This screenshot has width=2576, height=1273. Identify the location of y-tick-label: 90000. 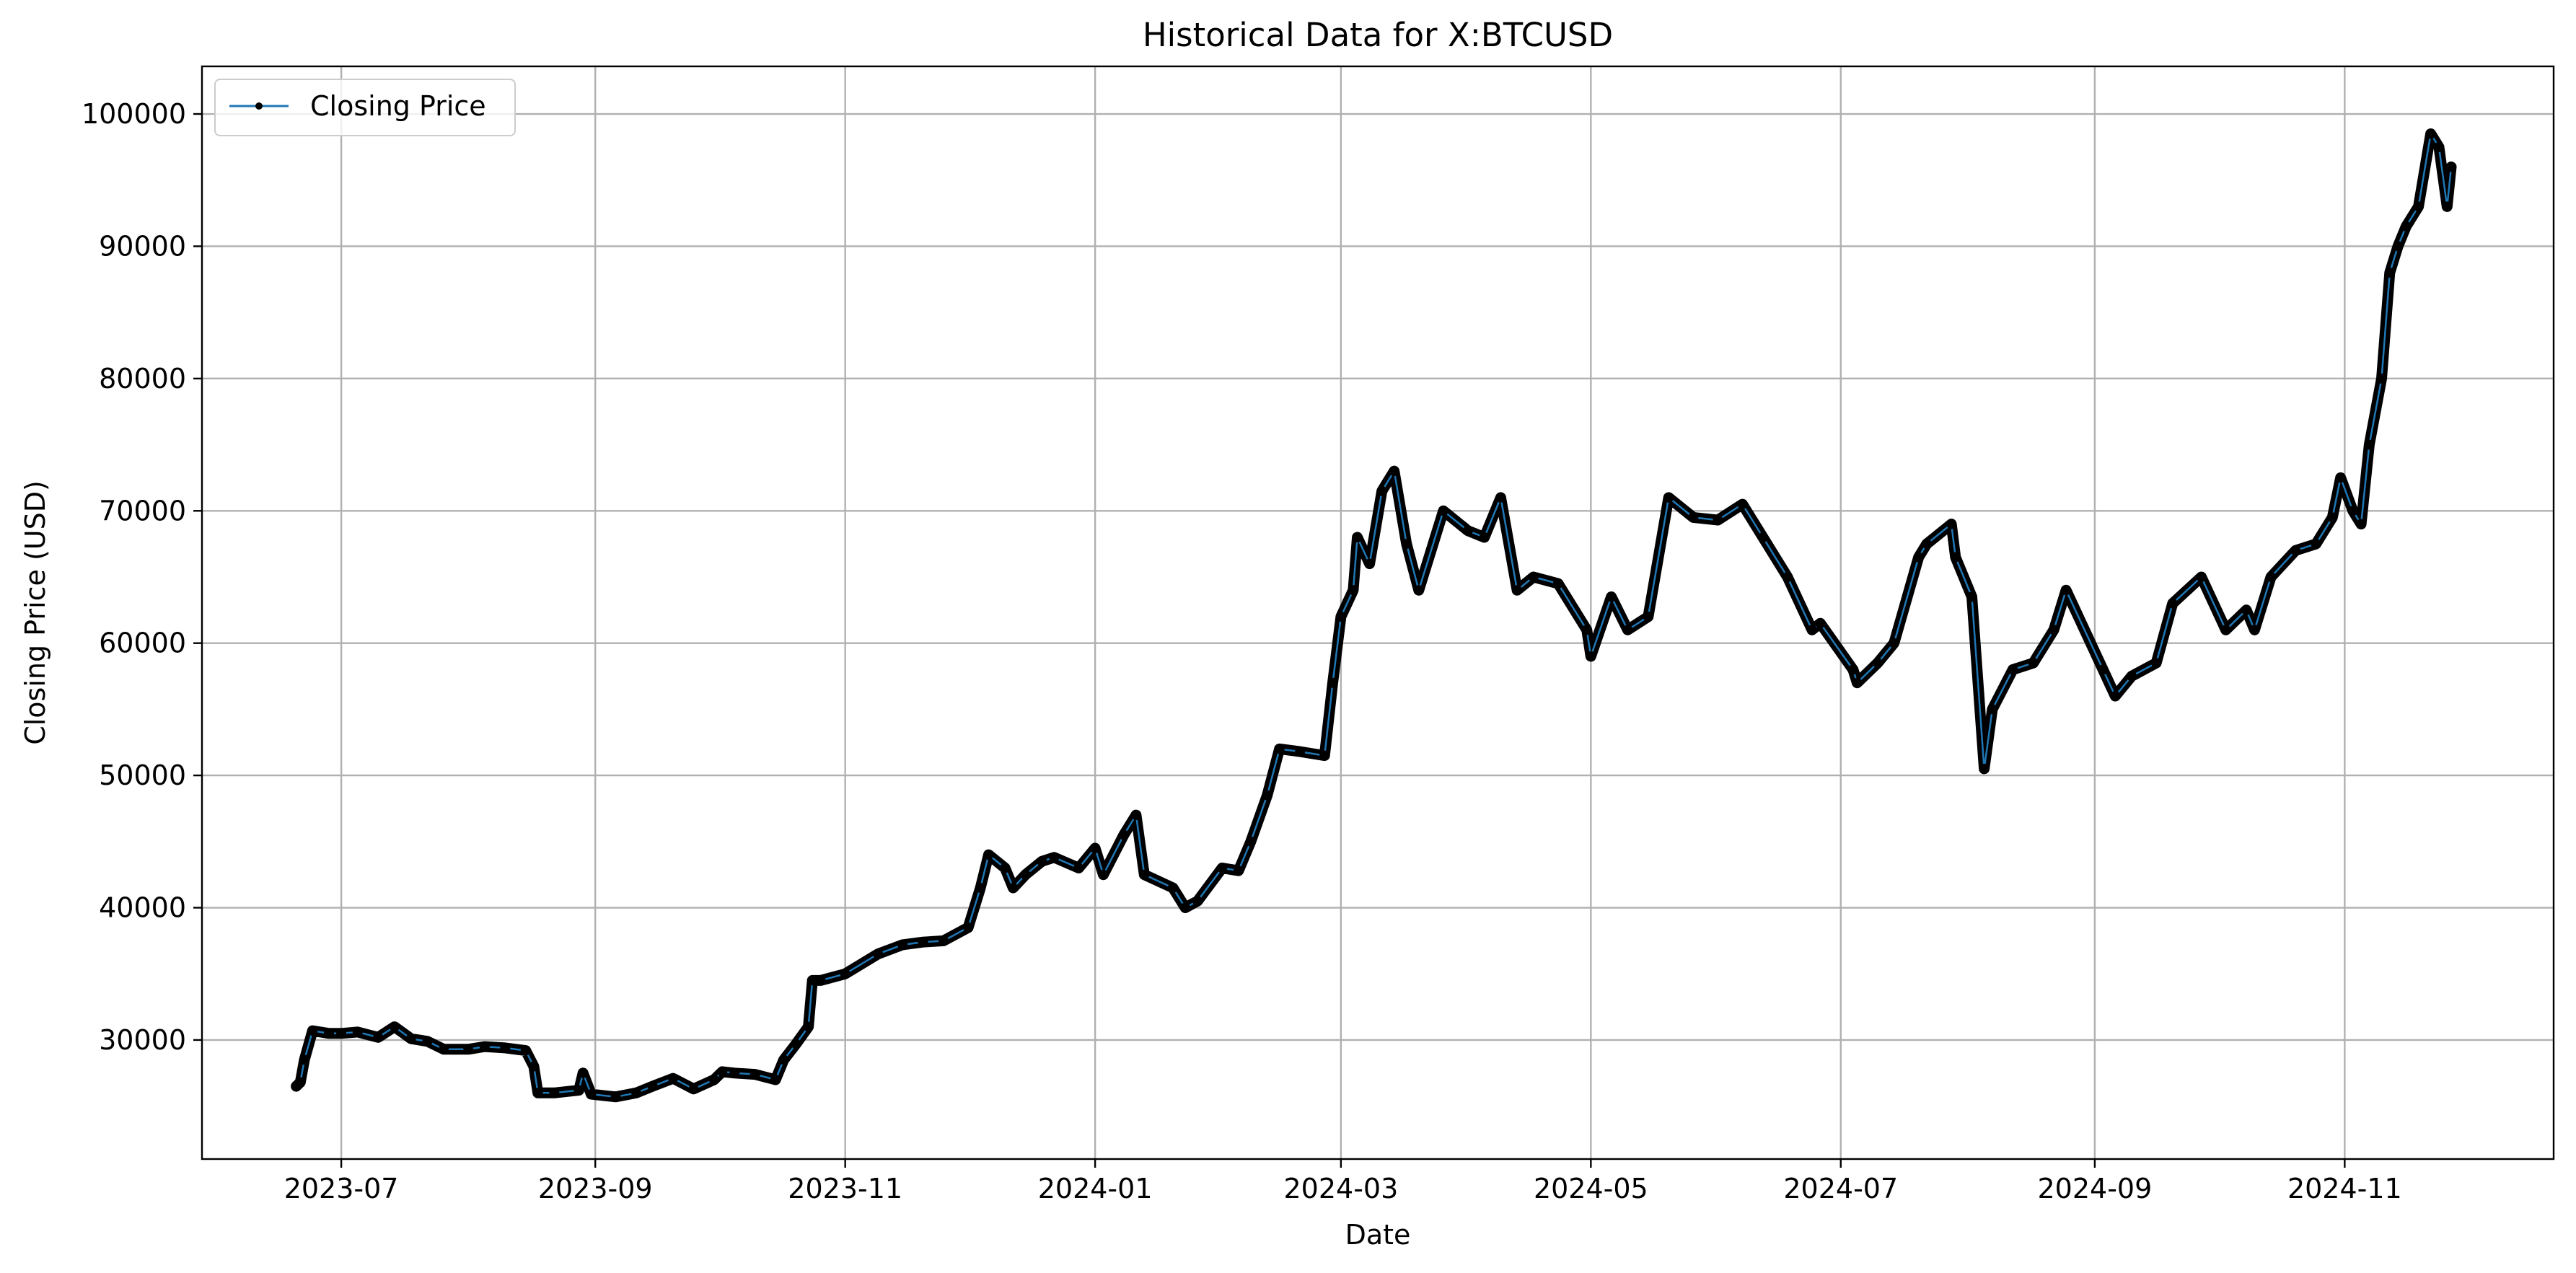
(142, 246).